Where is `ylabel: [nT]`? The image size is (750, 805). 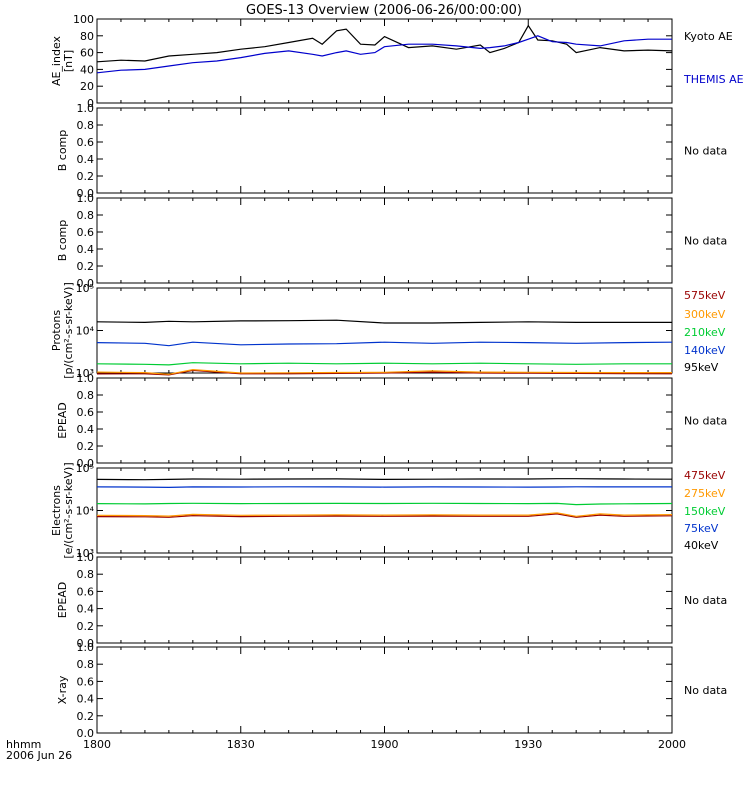
ylabel: [nT] is located at coordinates (68, 61).